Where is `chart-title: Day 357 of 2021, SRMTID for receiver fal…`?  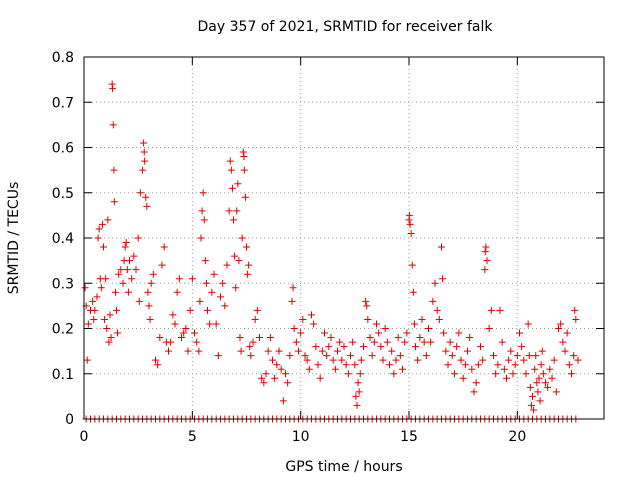 chart-title: Day 357 of 2021, SRMTID for receiver fal… is located at coordinates (346, 27).